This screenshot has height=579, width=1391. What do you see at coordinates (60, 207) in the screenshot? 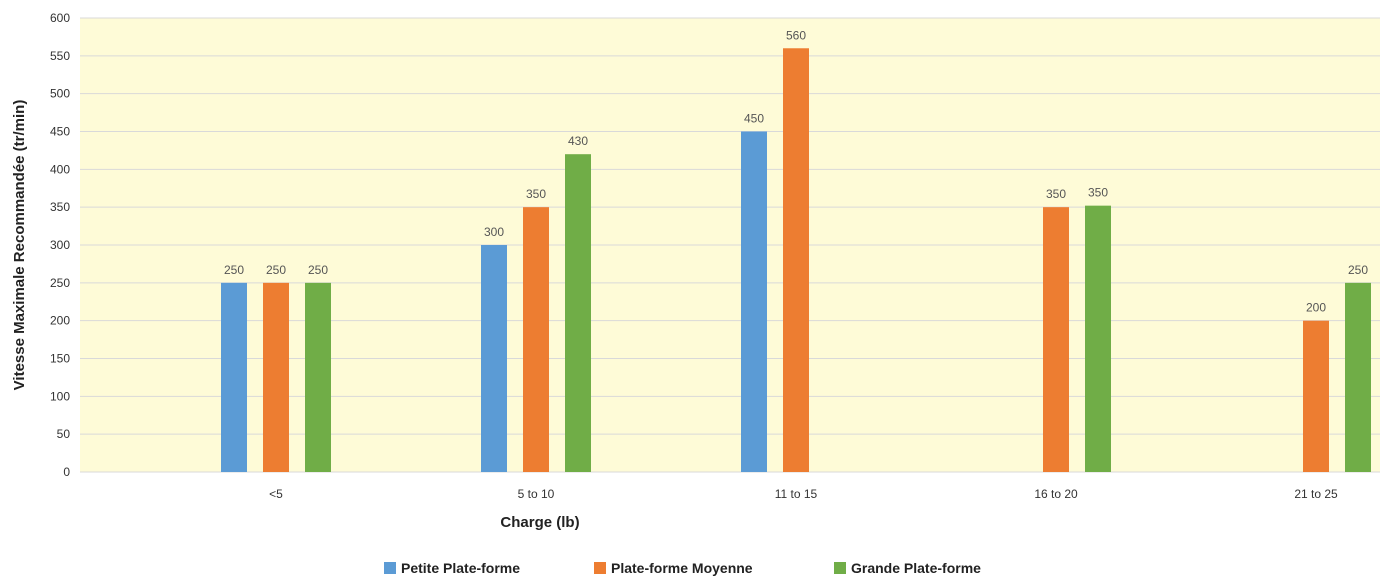
I see `y-tick-label: 350` at bounding box center [60, 207].